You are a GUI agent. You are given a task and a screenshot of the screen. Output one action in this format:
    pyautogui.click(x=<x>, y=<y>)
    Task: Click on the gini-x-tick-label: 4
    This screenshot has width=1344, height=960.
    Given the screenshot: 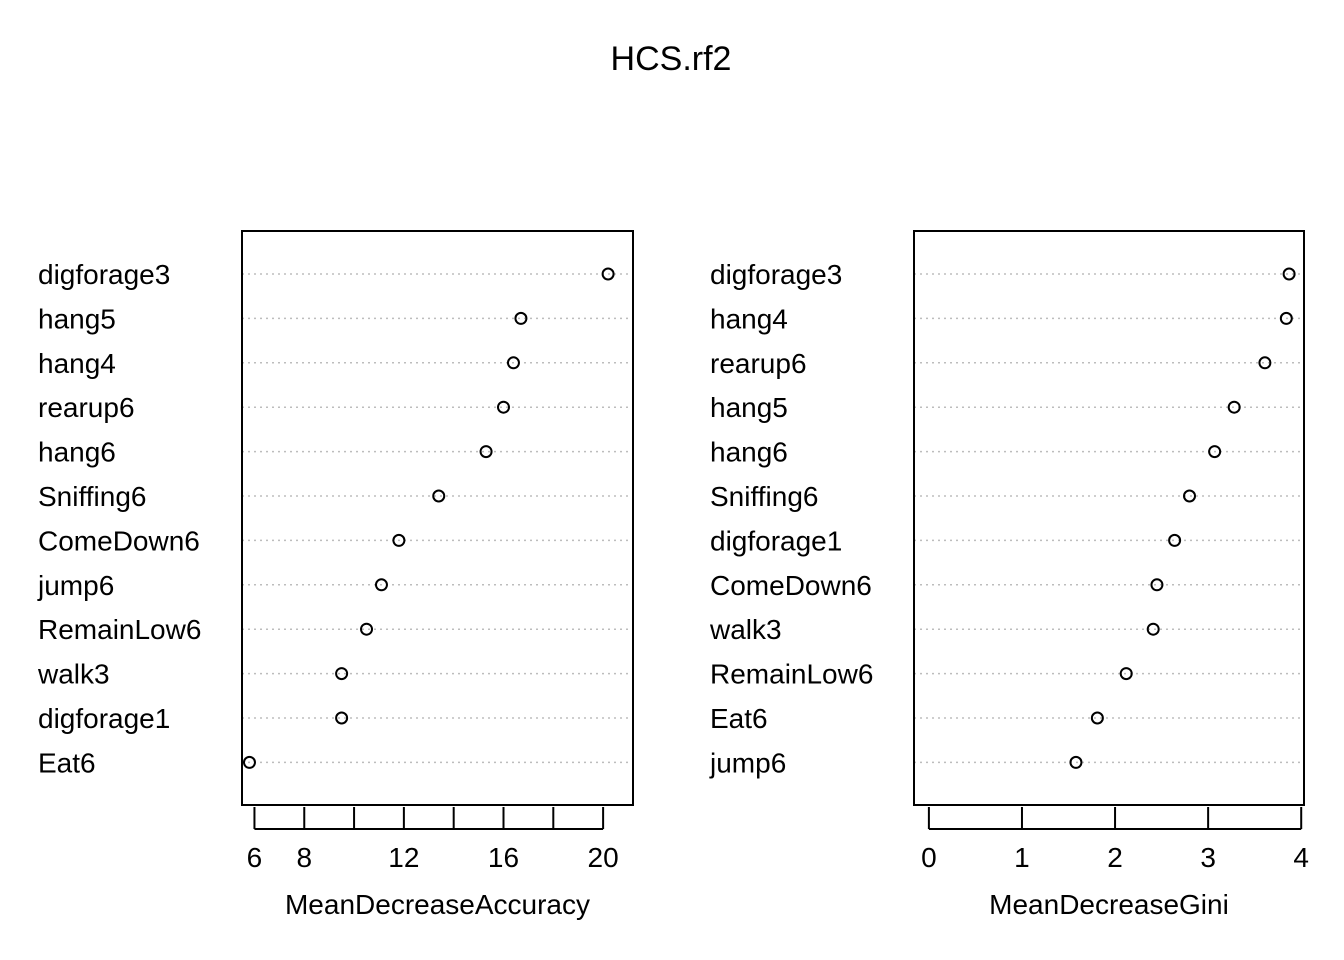 What is the action you would take?
    pyautogui.click(x=1301, y=857)
    